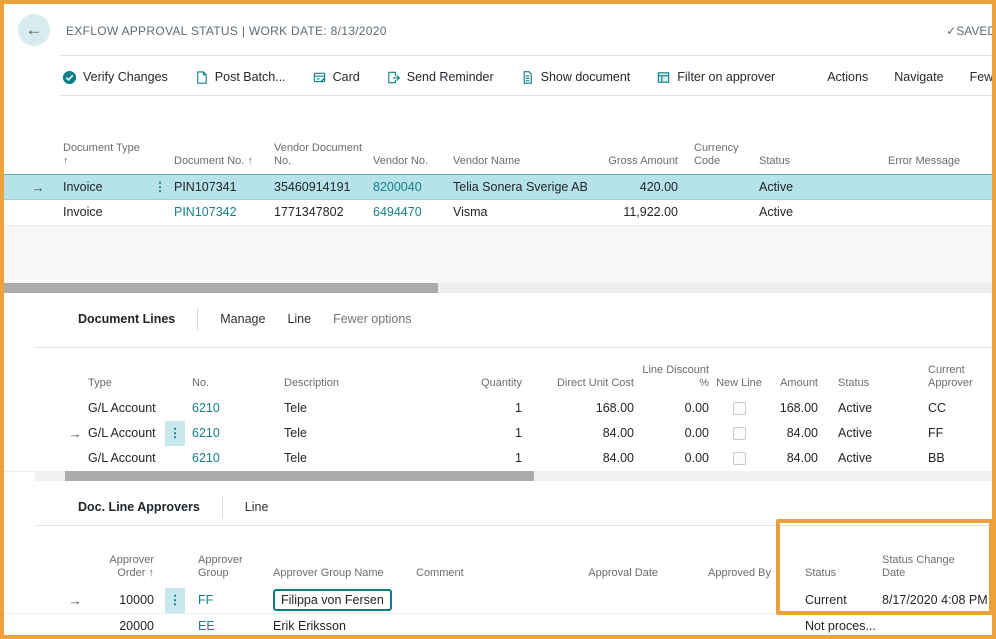 Image resolution: width=996 pixels, height=639 pixels. What do you see at coordinates (440, 573) in the screenshot?
I see `col-comment: Comment` at bounding box center [440, 573].